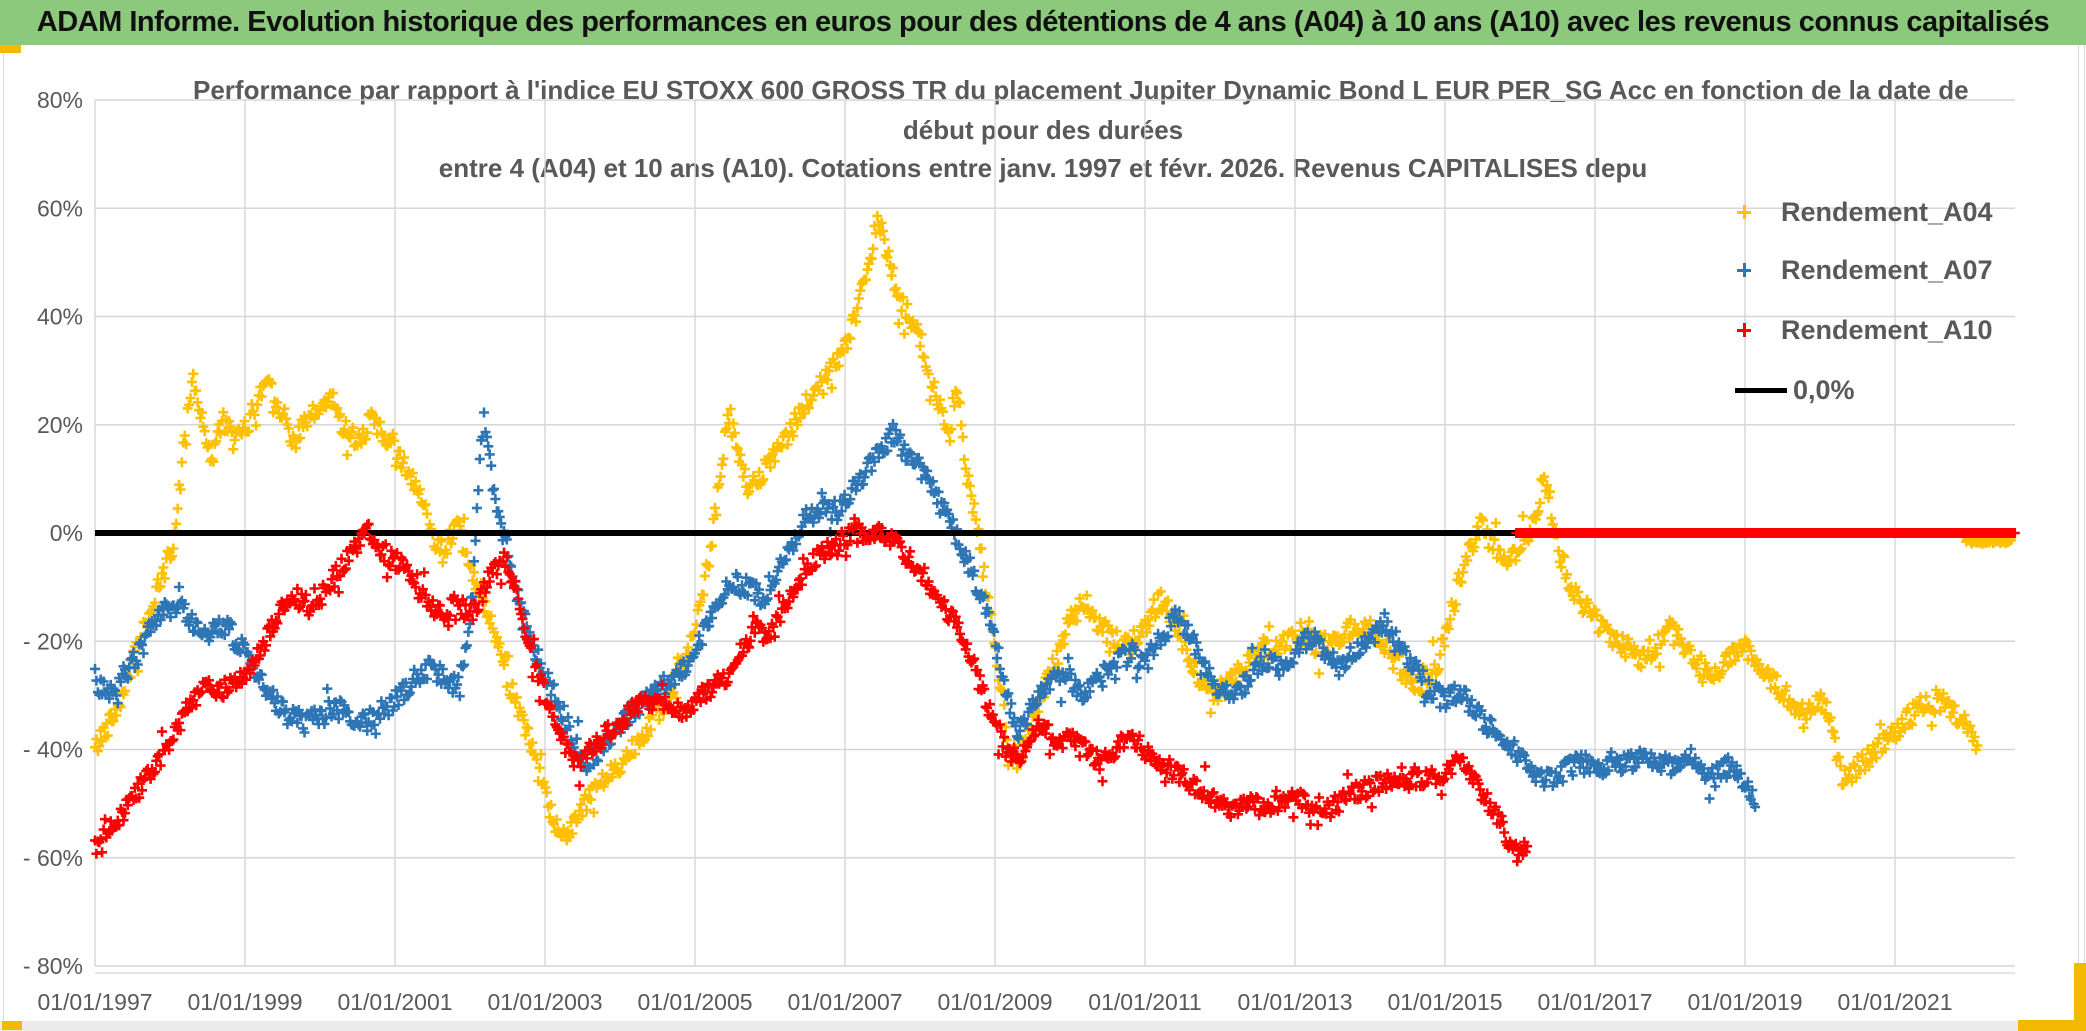 This screenshot has width=2086, height=1031. I want to click on gold-strip-right, so click(2080, 997).